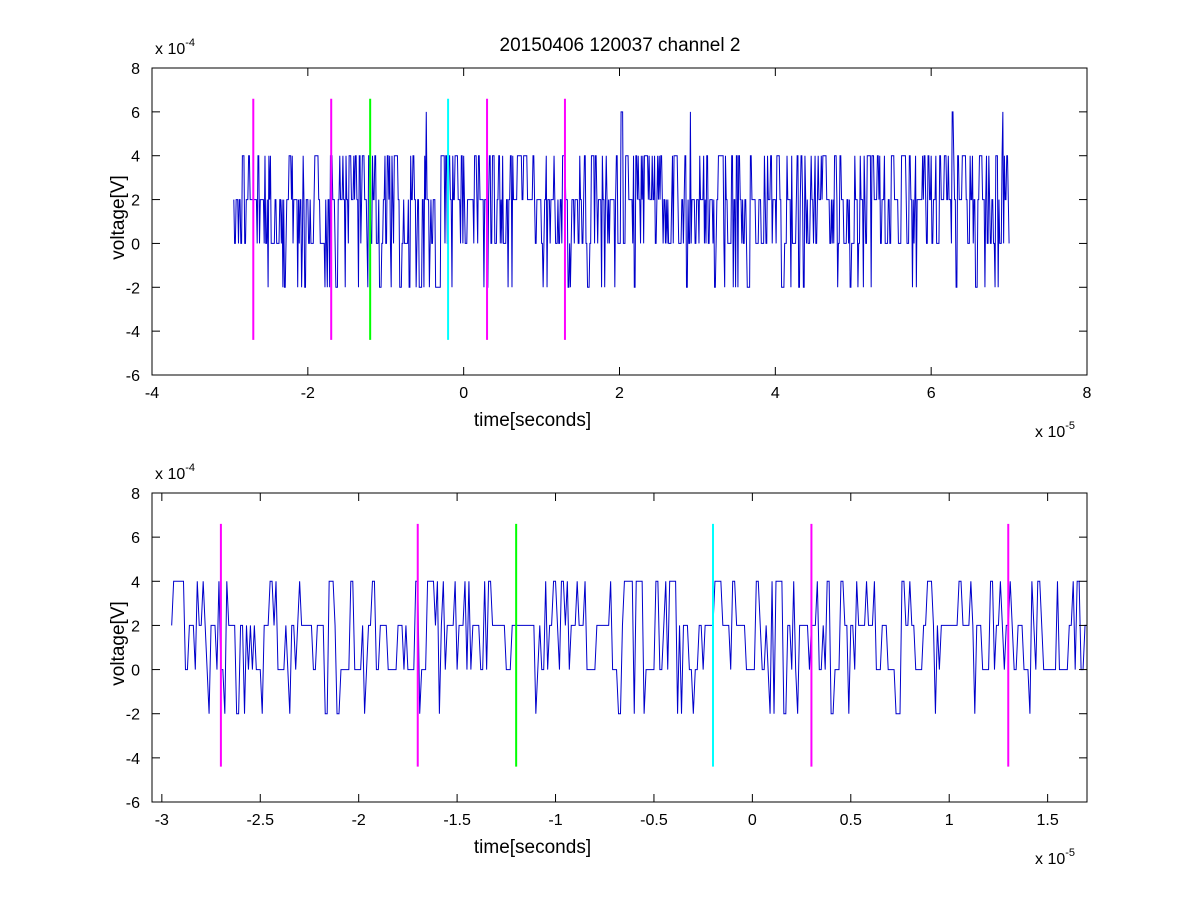  I want to click on x-tick-label: -4, so click(152, 393).